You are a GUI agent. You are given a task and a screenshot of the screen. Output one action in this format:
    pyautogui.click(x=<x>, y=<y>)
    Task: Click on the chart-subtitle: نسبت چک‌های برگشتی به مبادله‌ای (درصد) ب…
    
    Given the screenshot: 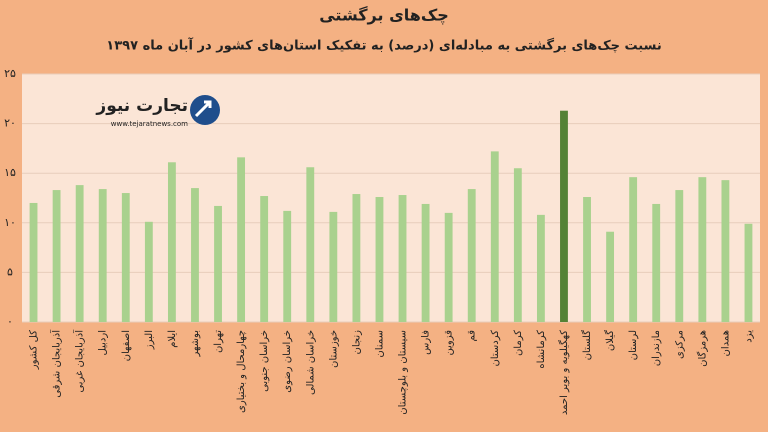 What is the action you would take?
    pyautogui.click(x=383, y=45)
    